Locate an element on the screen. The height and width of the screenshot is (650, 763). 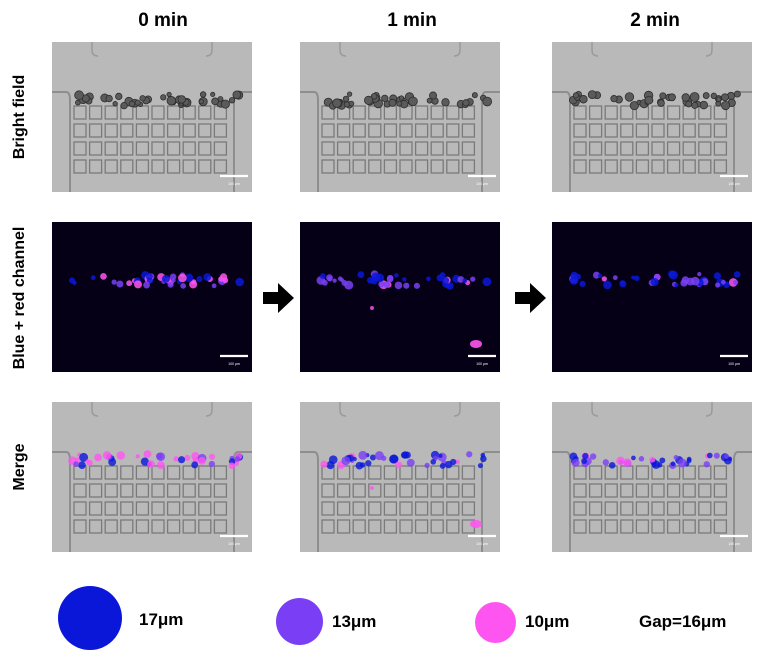
panel-brightfield-2min: 100 μm is located at coordinates (652, 117).